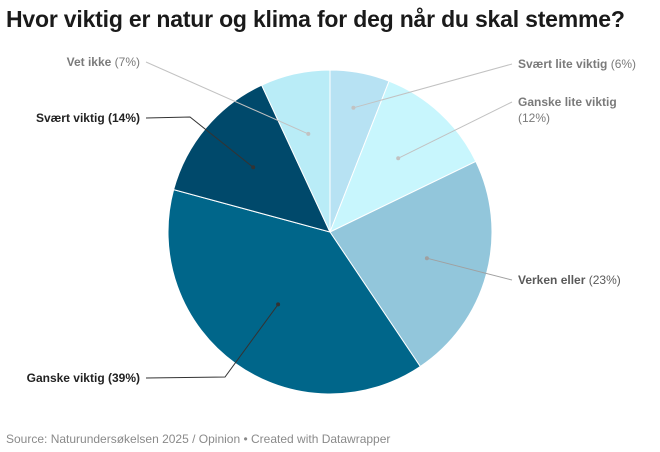 The image size is (660, 452). I want to click on slice-label-ganske-lite-viktig: Ganske lite viktig (12%), so click(567, 110).